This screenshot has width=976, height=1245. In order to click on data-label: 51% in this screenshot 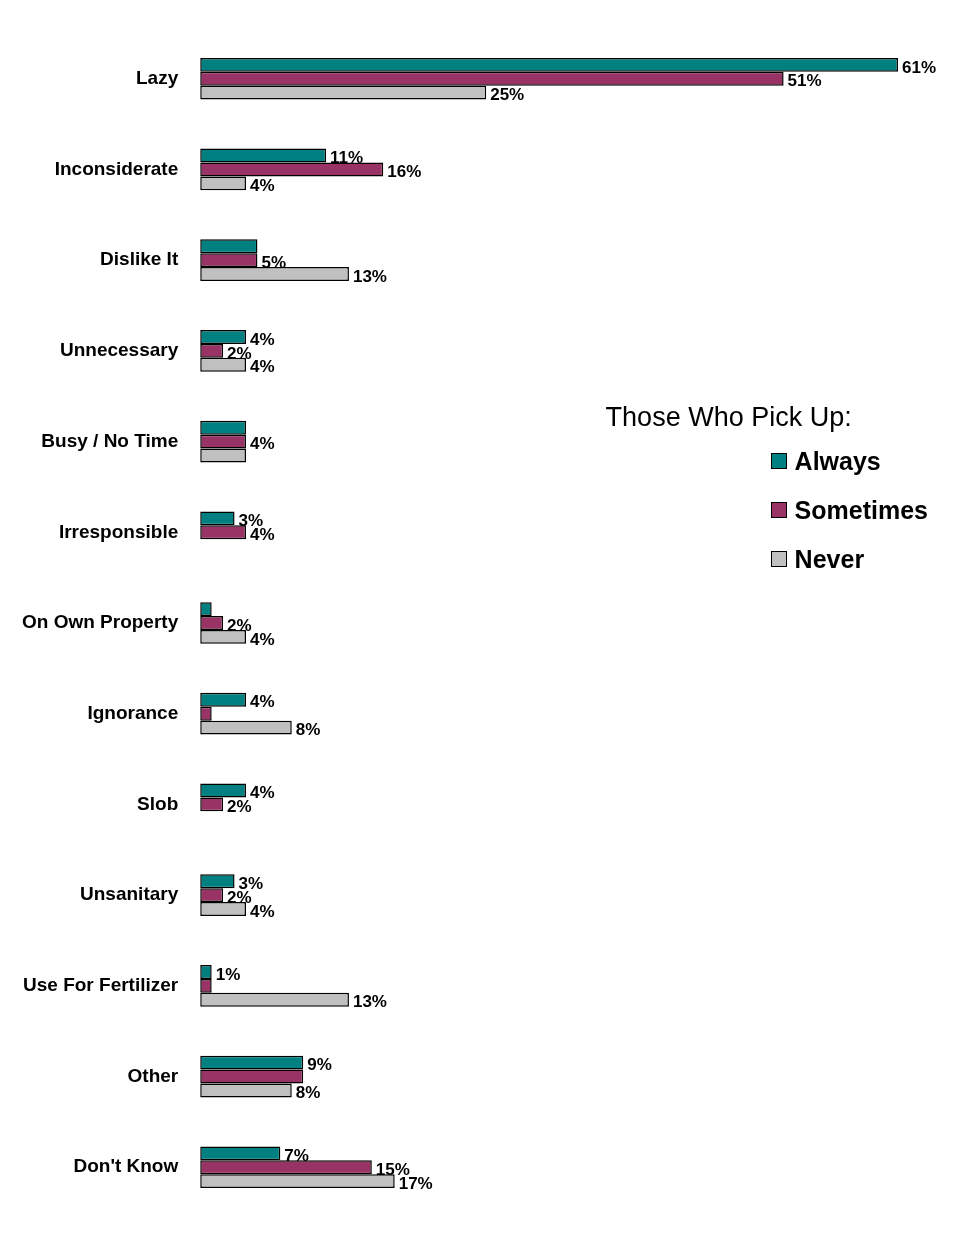, I will do `click(804, 81)`.